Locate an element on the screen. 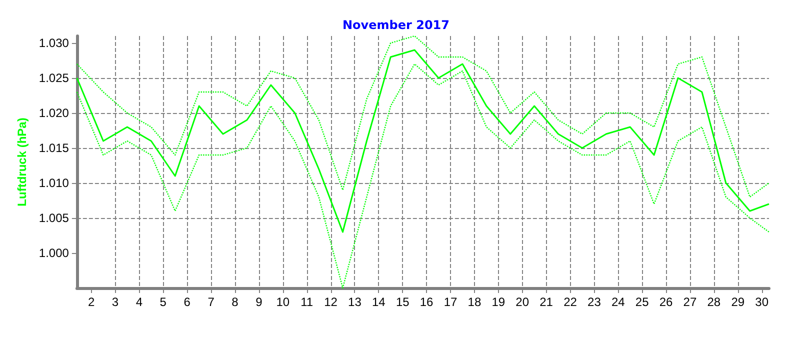 Image resolution: width=792 pixels, height=337 pixels. y-tick-label: 1.010 is located at coordinates (54, 183).